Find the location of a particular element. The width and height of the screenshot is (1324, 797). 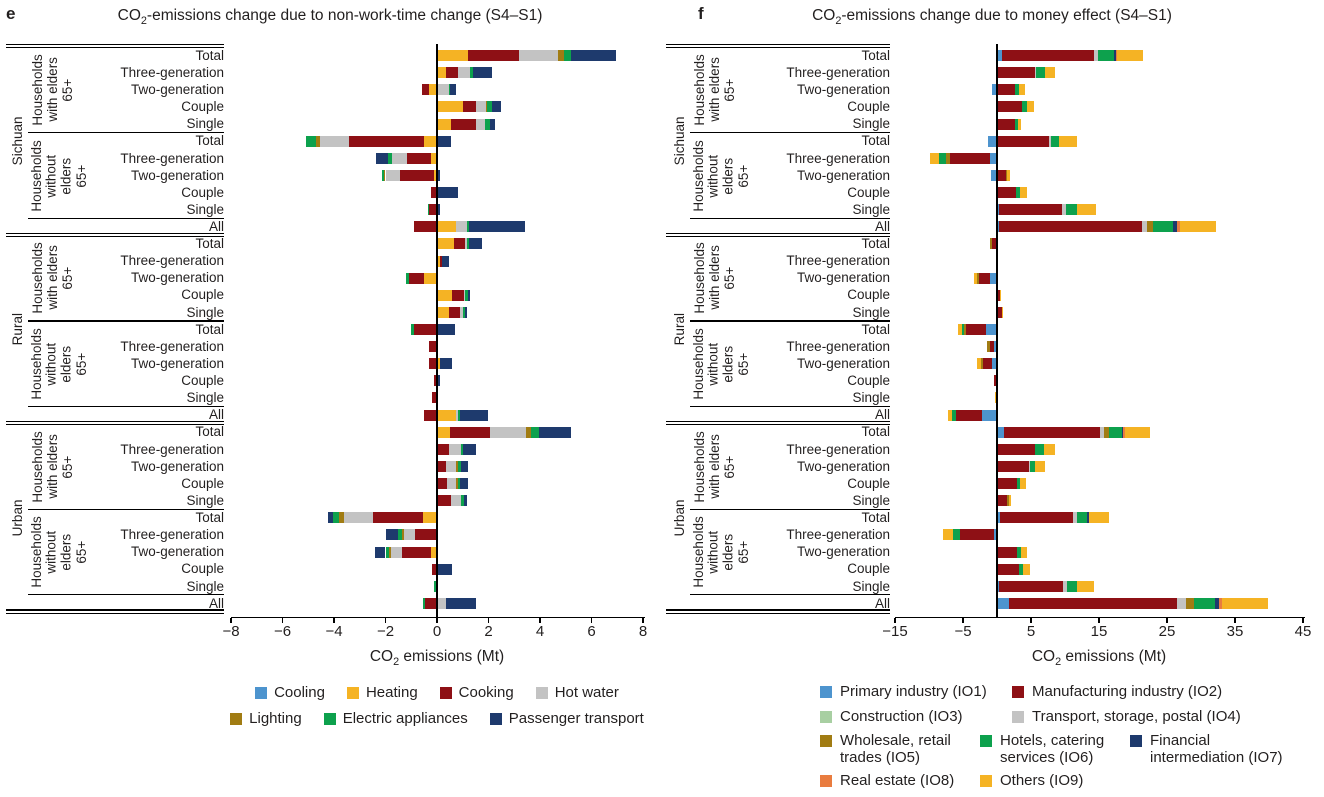

panel-letter-f: f is located at coordinates (701, 13).